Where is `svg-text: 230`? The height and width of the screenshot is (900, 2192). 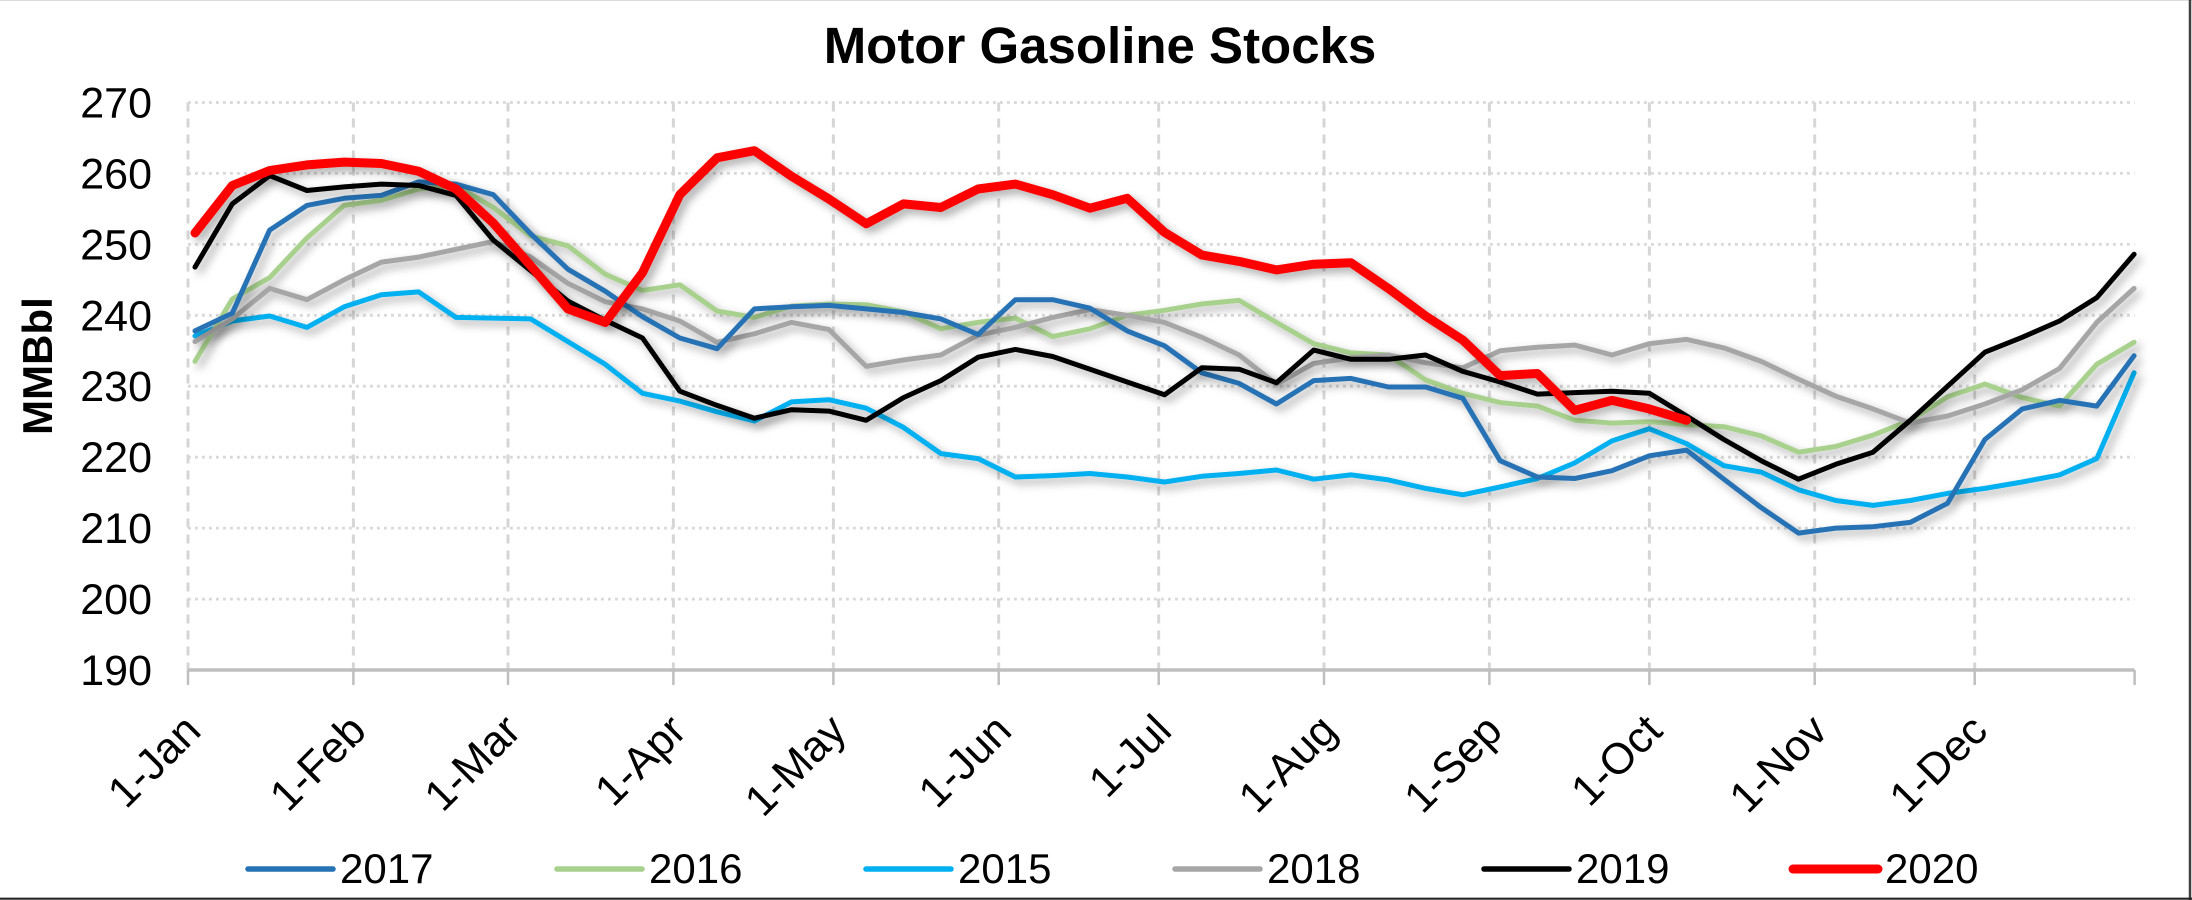
svg-text: 230 is located at coordinates (116, 387).